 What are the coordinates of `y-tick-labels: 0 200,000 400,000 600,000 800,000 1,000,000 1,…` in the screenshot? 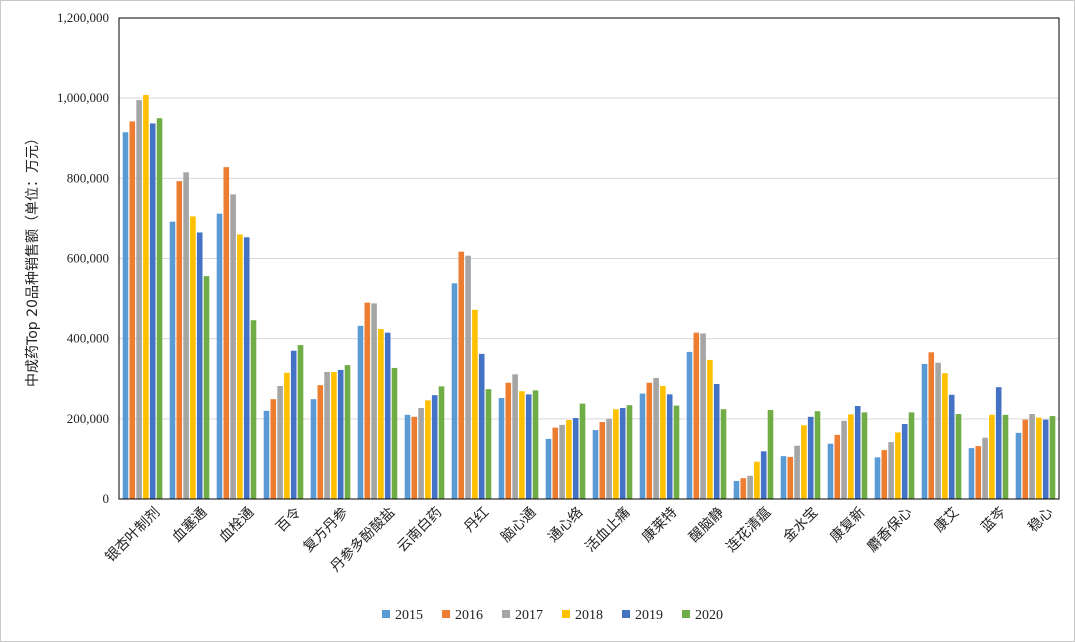 It's located at (83, 258).